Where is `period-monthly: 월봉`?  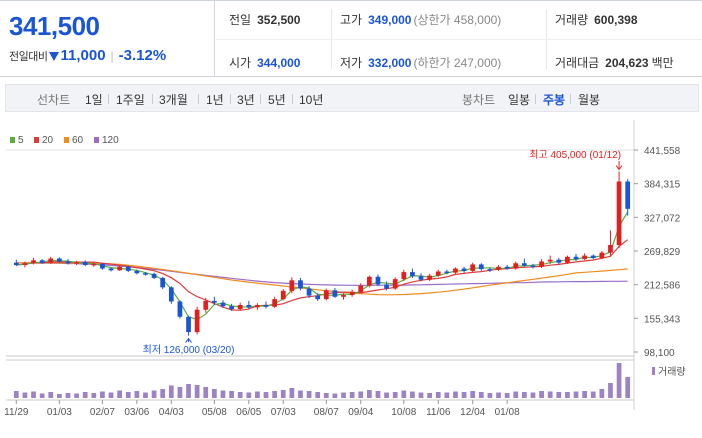
period-monthly: 월봉 is located at coordinates (589, 100).